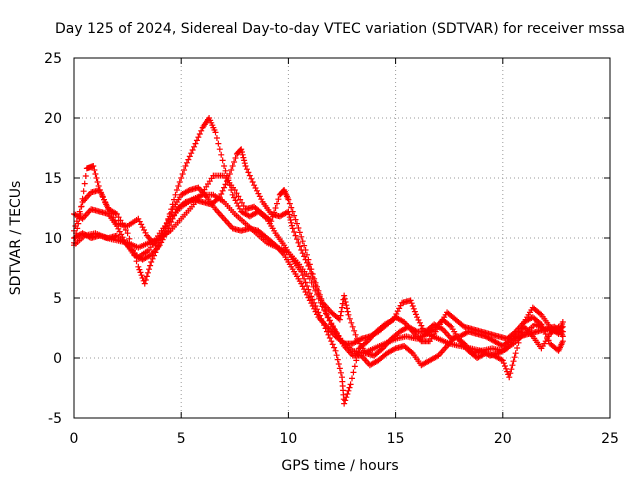 This screenshot has width=640, height=480. Describe the element at coordinates (53, 179) in the screenshot. I see `y-tick-label: 15` at that location.